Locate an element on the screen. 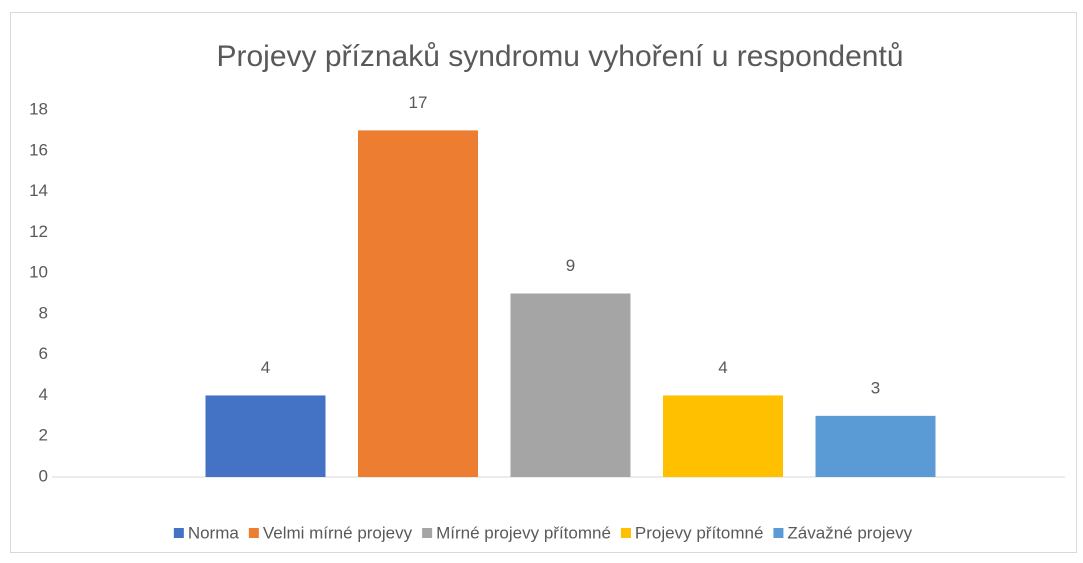 The image size is (1083, 563). y-tick-label: 2 is located at coordinates (43, 435).